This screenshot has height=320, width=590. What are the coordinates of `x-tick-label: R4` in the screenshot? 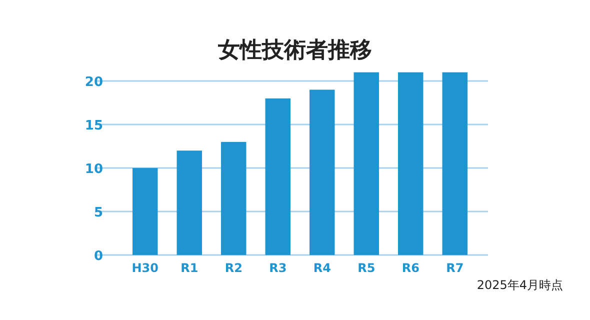 It's located at (322, 268).